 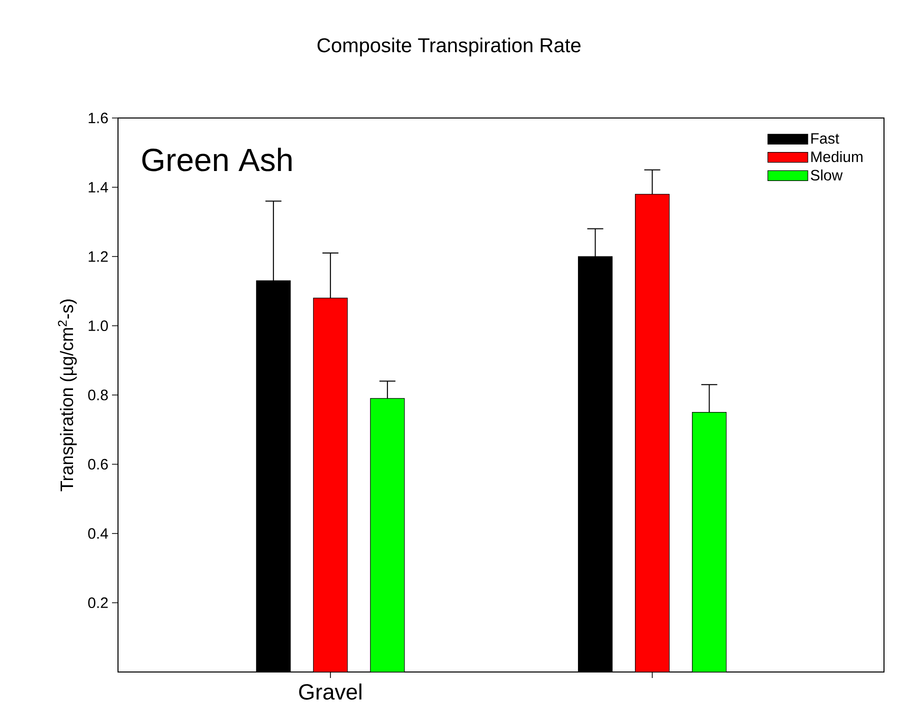 What do you see at coordinates (98, 256) in the screenshot?
I see `y-tick-label: 1.2` at bounding box center [98, 256].